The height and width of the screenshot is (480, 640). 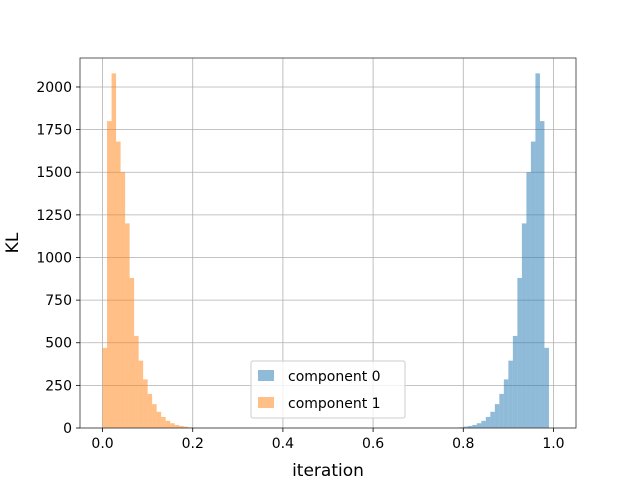 I want to click on legend-label-component-1: component 1, so click(x=334, y=404).